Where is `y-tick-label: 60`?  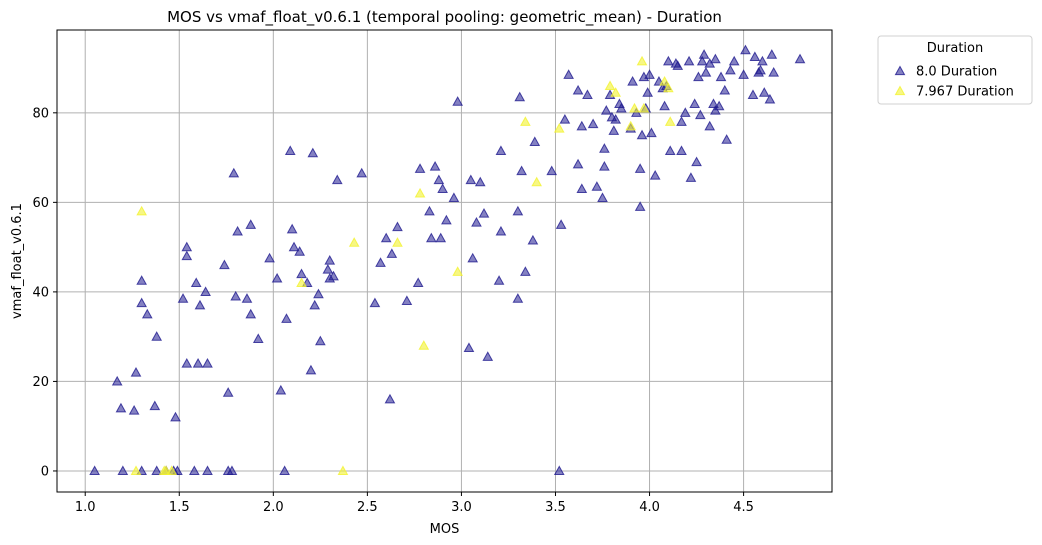 y-tick-label: 60 is located at coordinates (40, 203).